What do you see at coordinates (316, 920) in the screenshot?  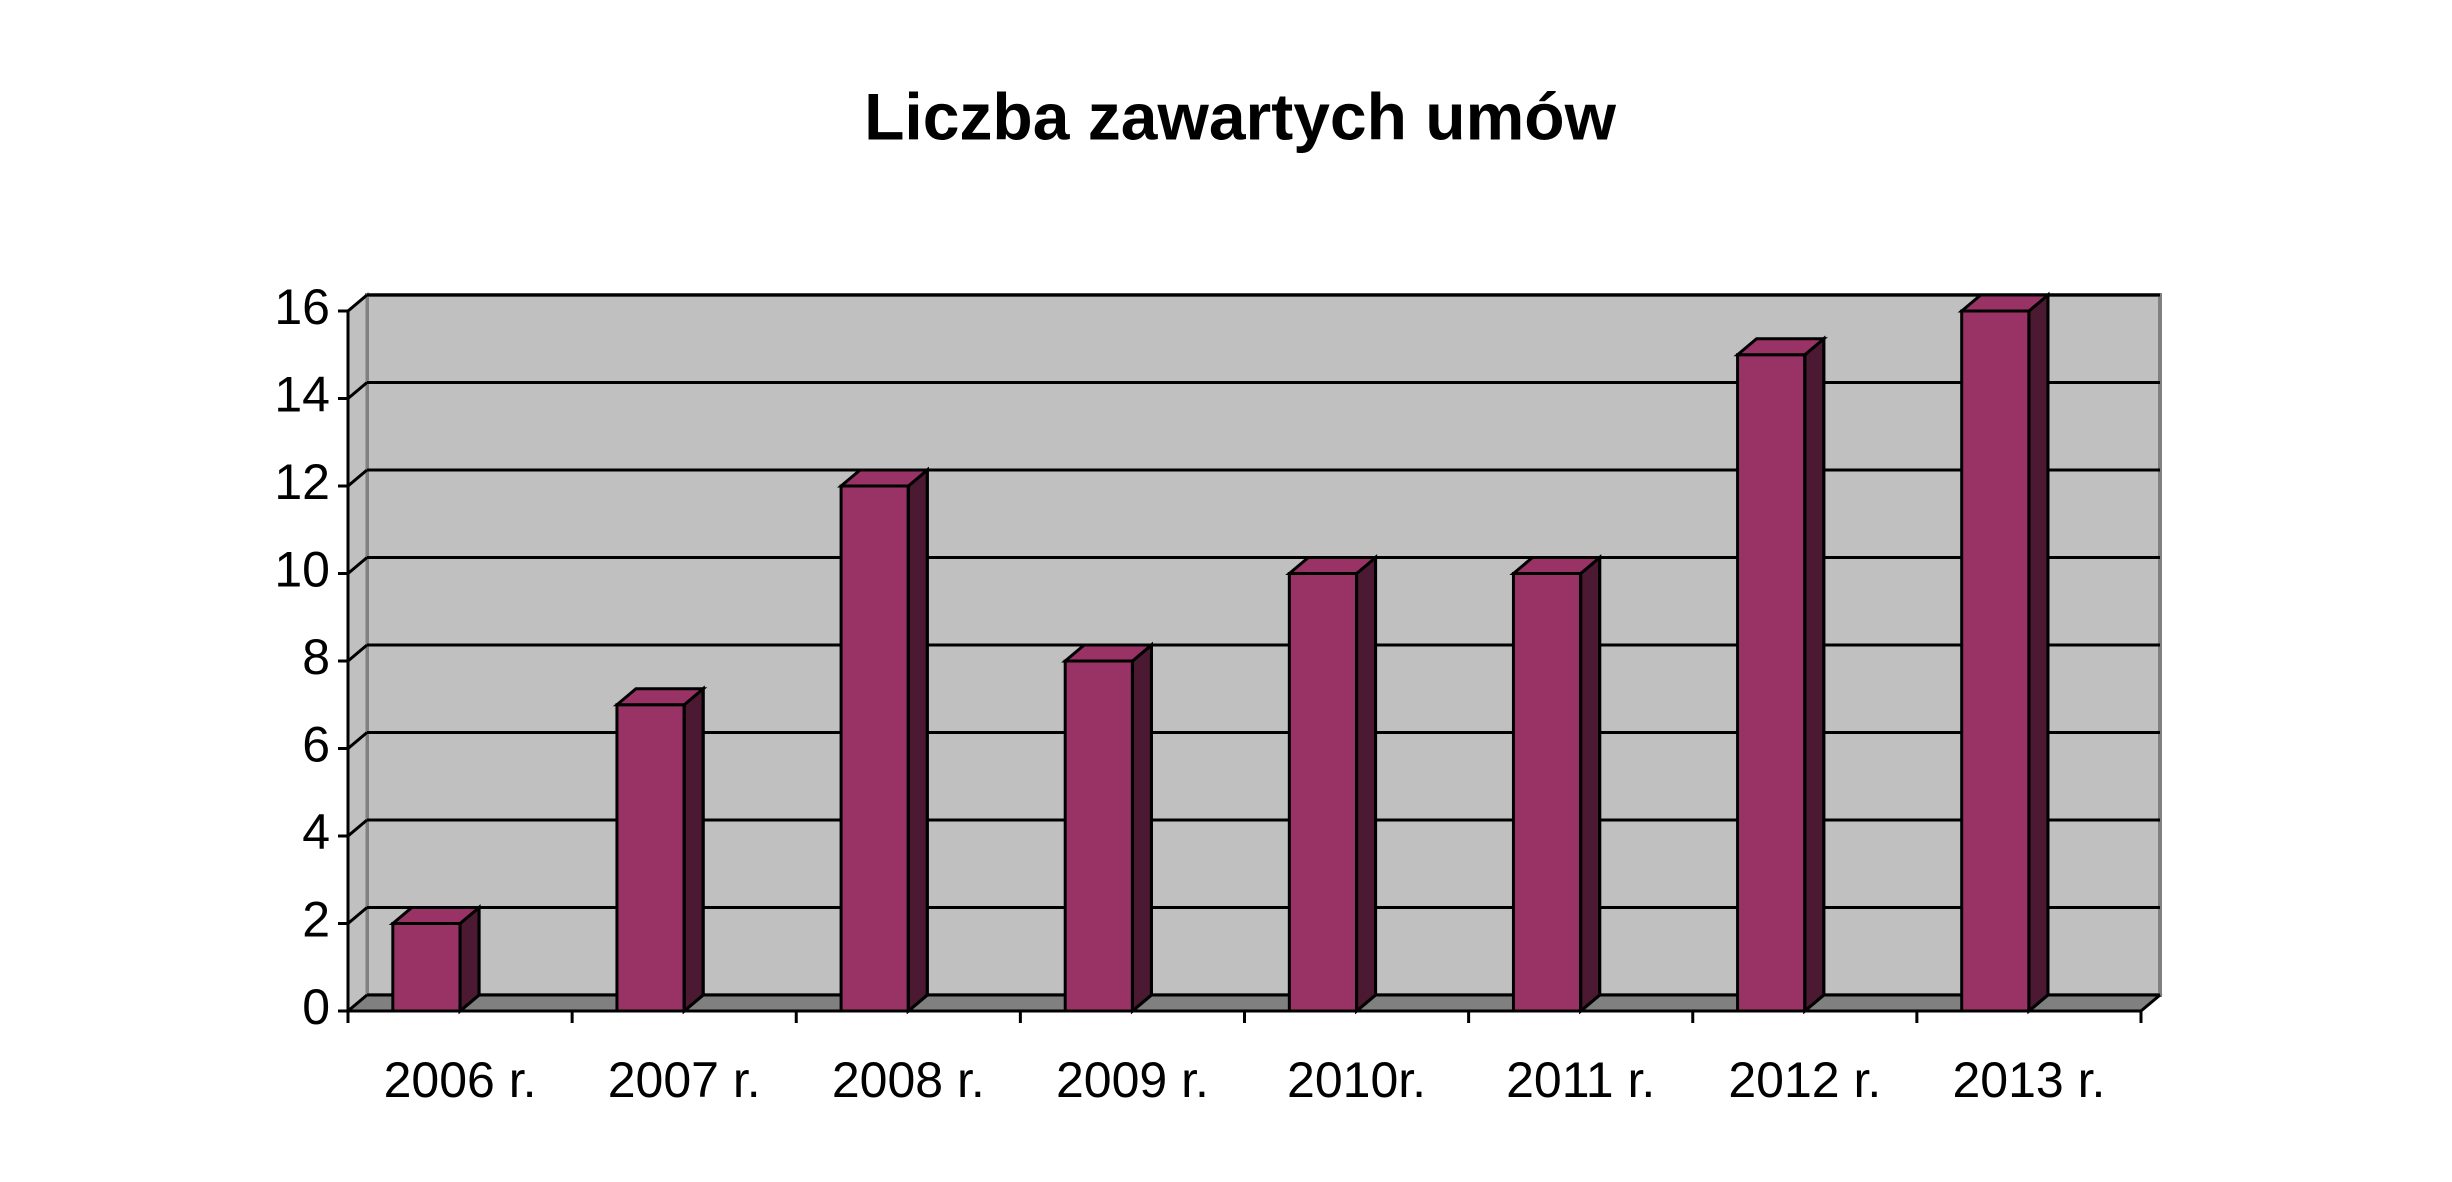 I see `y-tick-label: 2` at bounding box center [316, 920].